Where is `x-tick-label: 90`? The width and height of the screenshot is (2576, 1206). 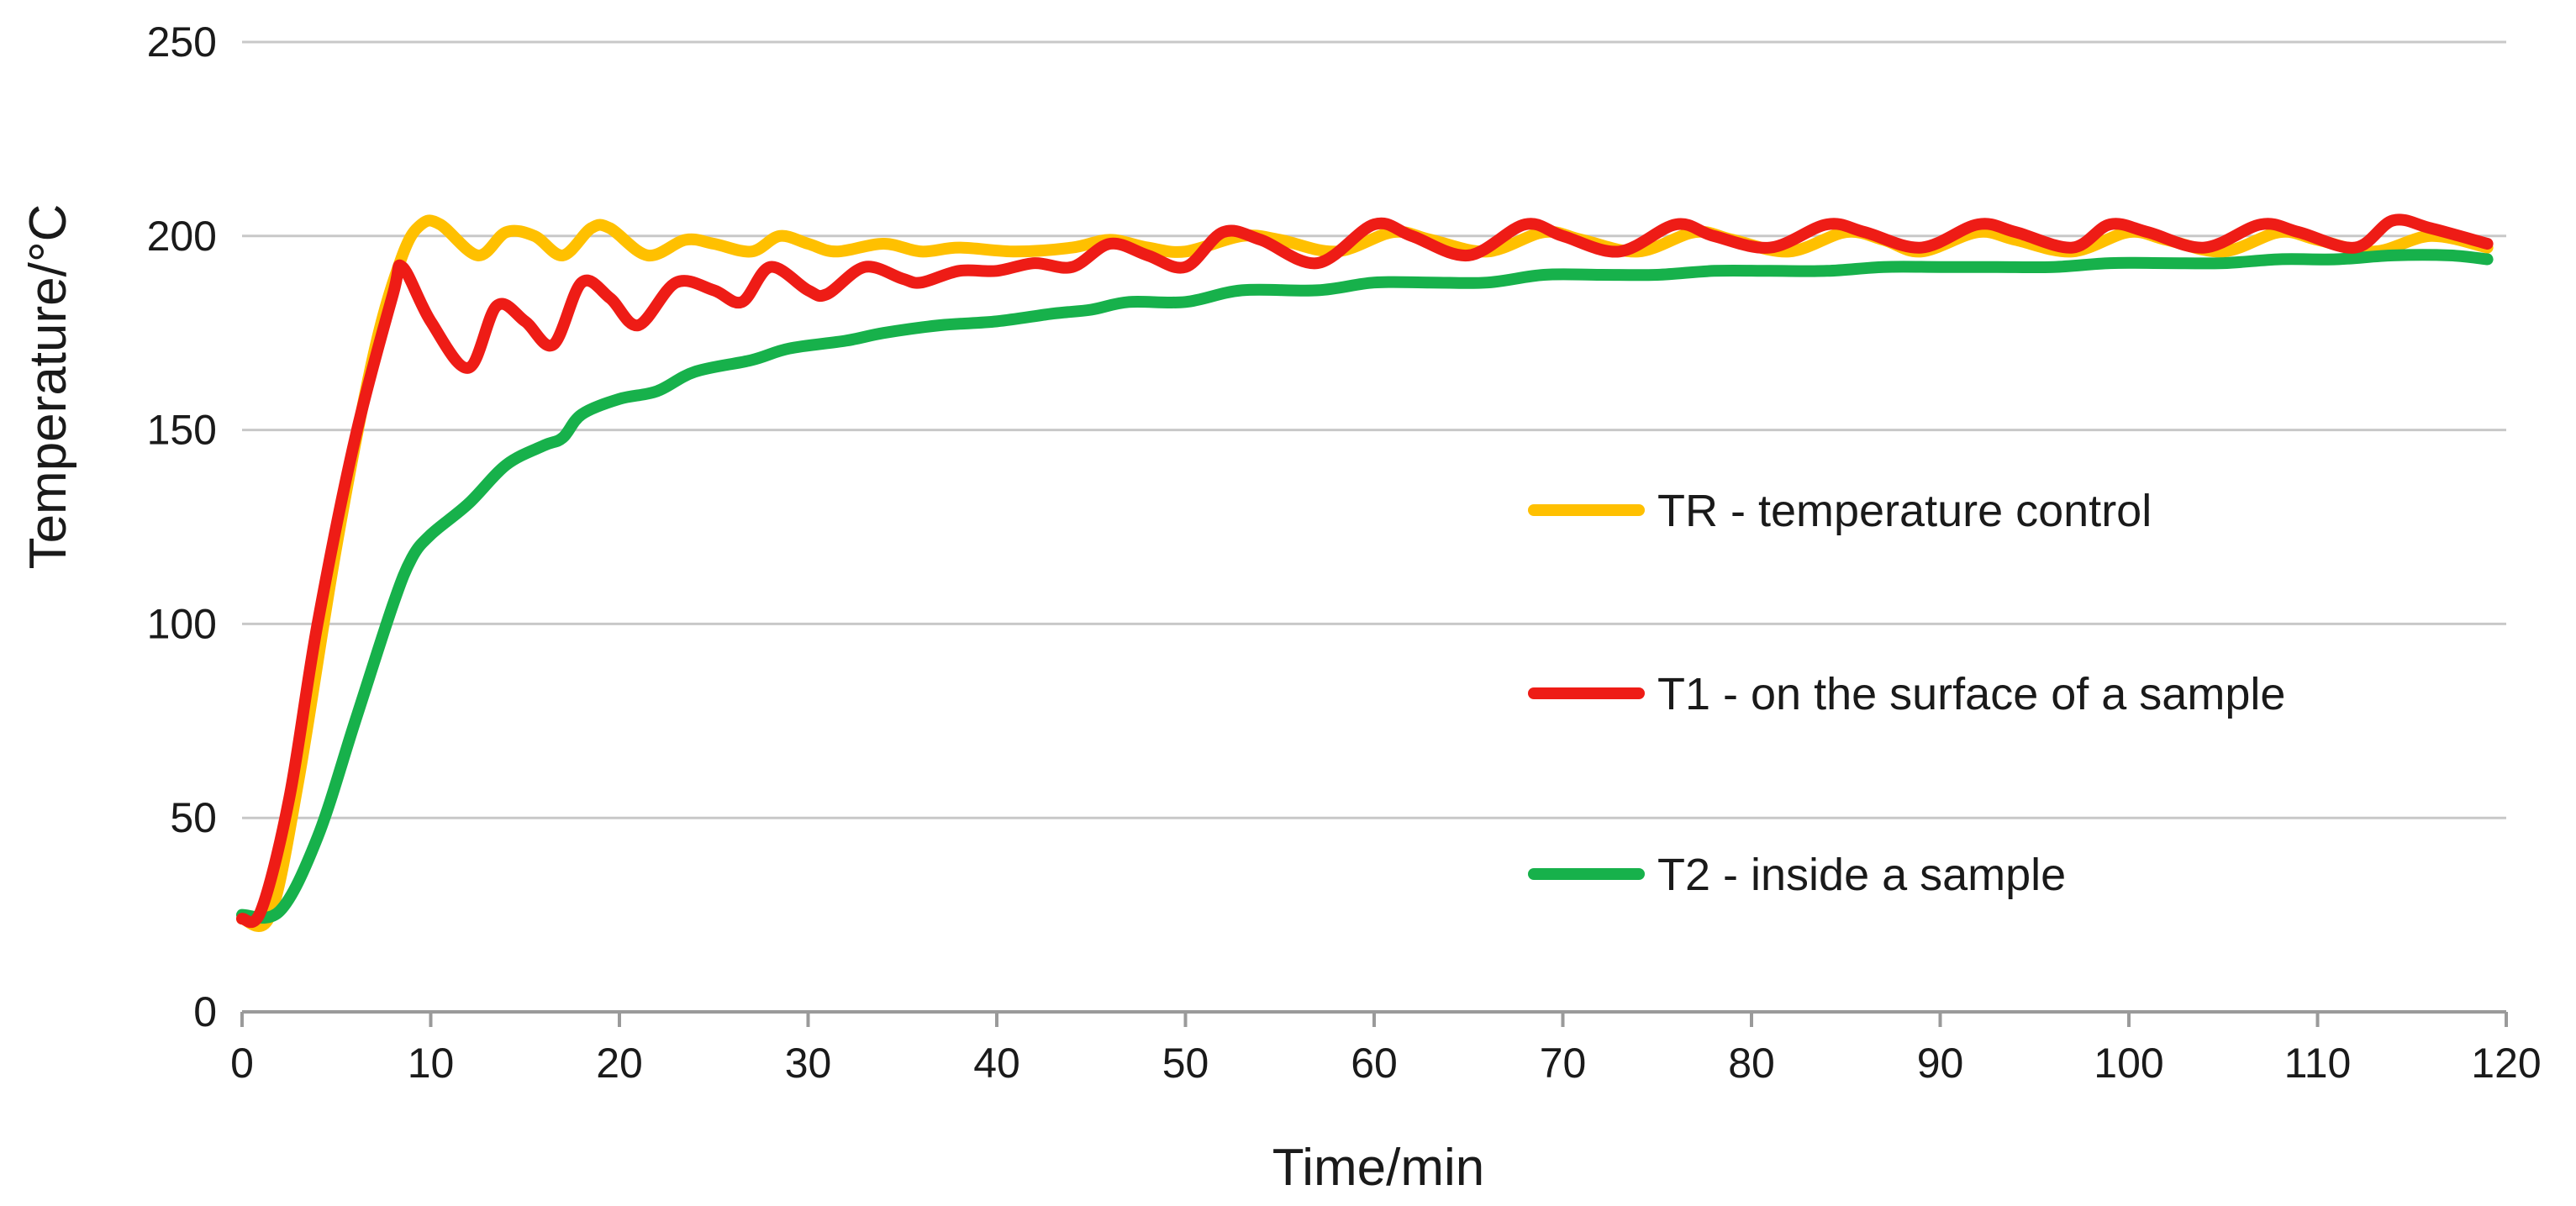 x-tick-label: 90 is located at coordinates (1940, 1063).